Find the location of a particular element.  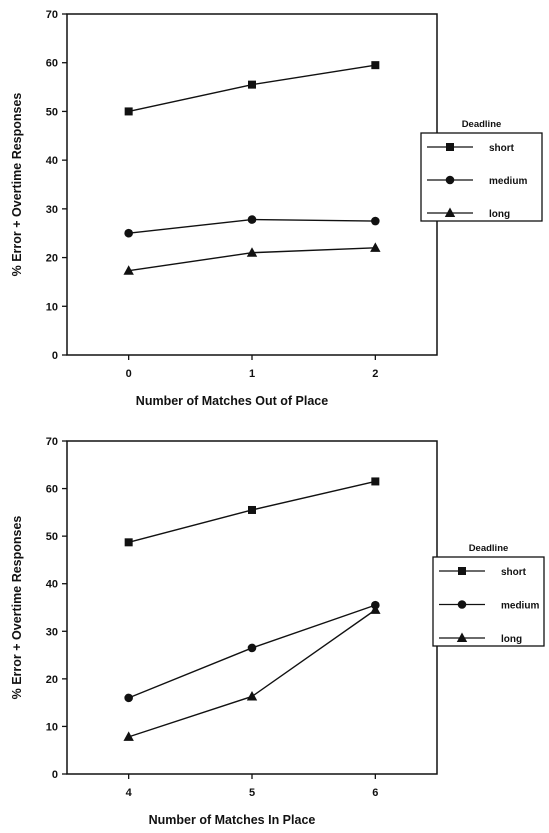

series-line-long is located at coordinates (252, 673).